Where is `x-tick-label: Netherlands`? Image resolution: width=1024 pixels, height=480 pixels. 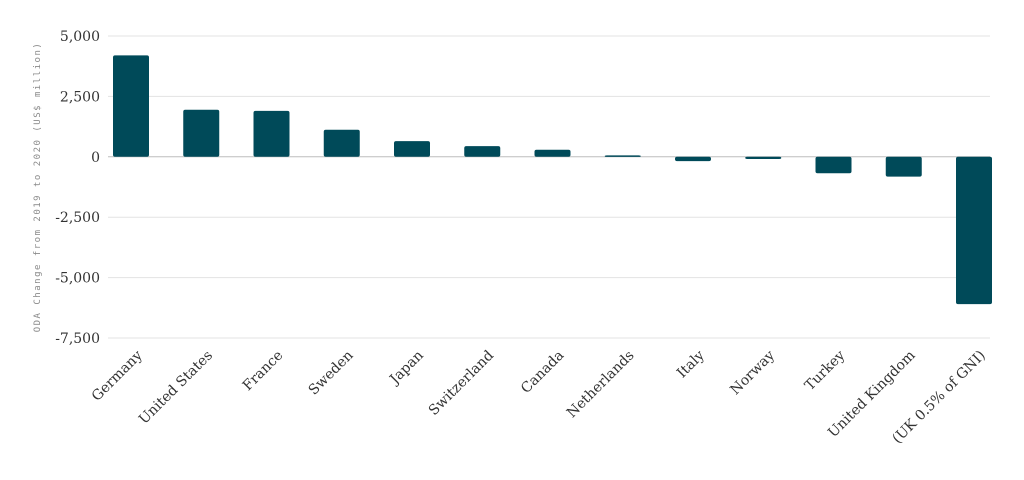
x-tick-label: Netherlands is located at coordinates (601, 385).